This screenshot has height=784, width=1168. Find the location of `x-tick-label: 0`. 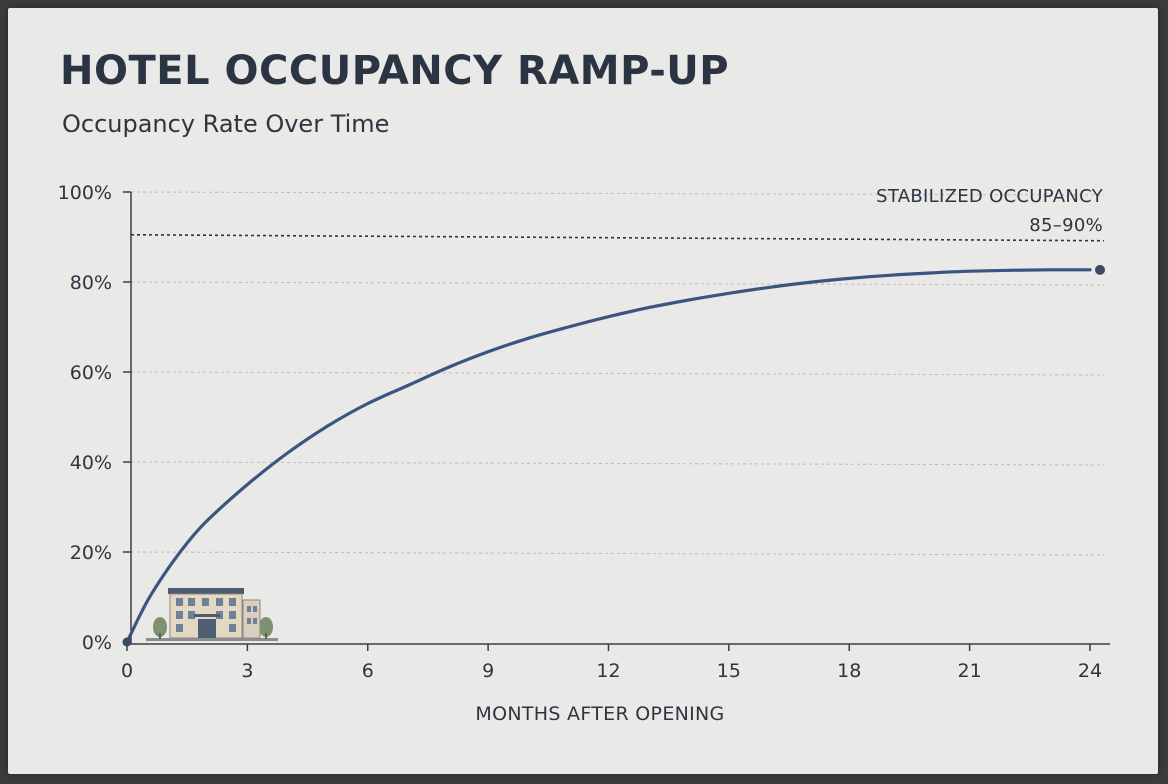

x-tick-label: 0 is located at coordinates (127, 671).